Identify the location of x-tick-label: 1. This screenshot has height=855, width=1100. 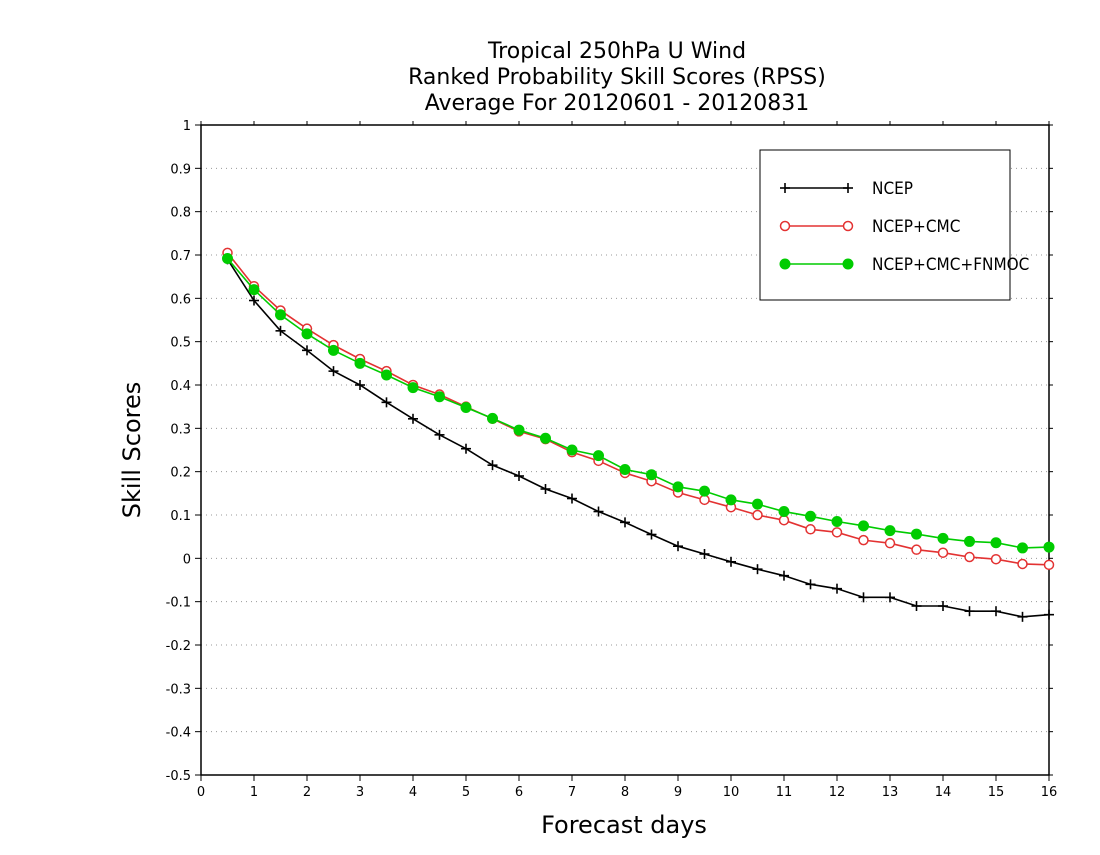
(254, 792).